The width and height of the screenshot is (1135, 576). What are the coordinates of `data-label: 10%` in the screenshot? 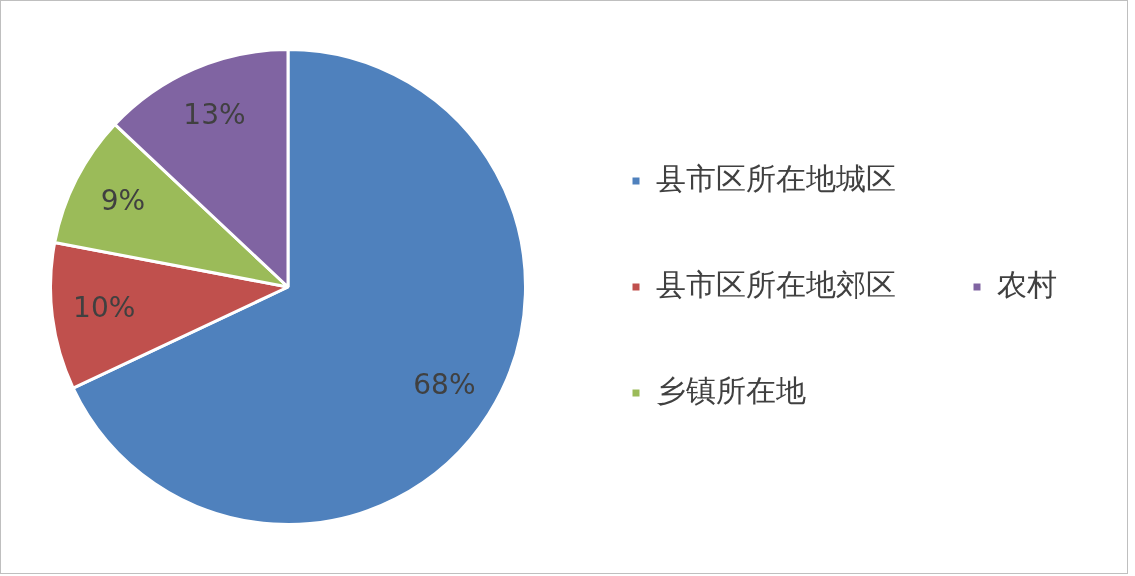 It's located at (104, 308).